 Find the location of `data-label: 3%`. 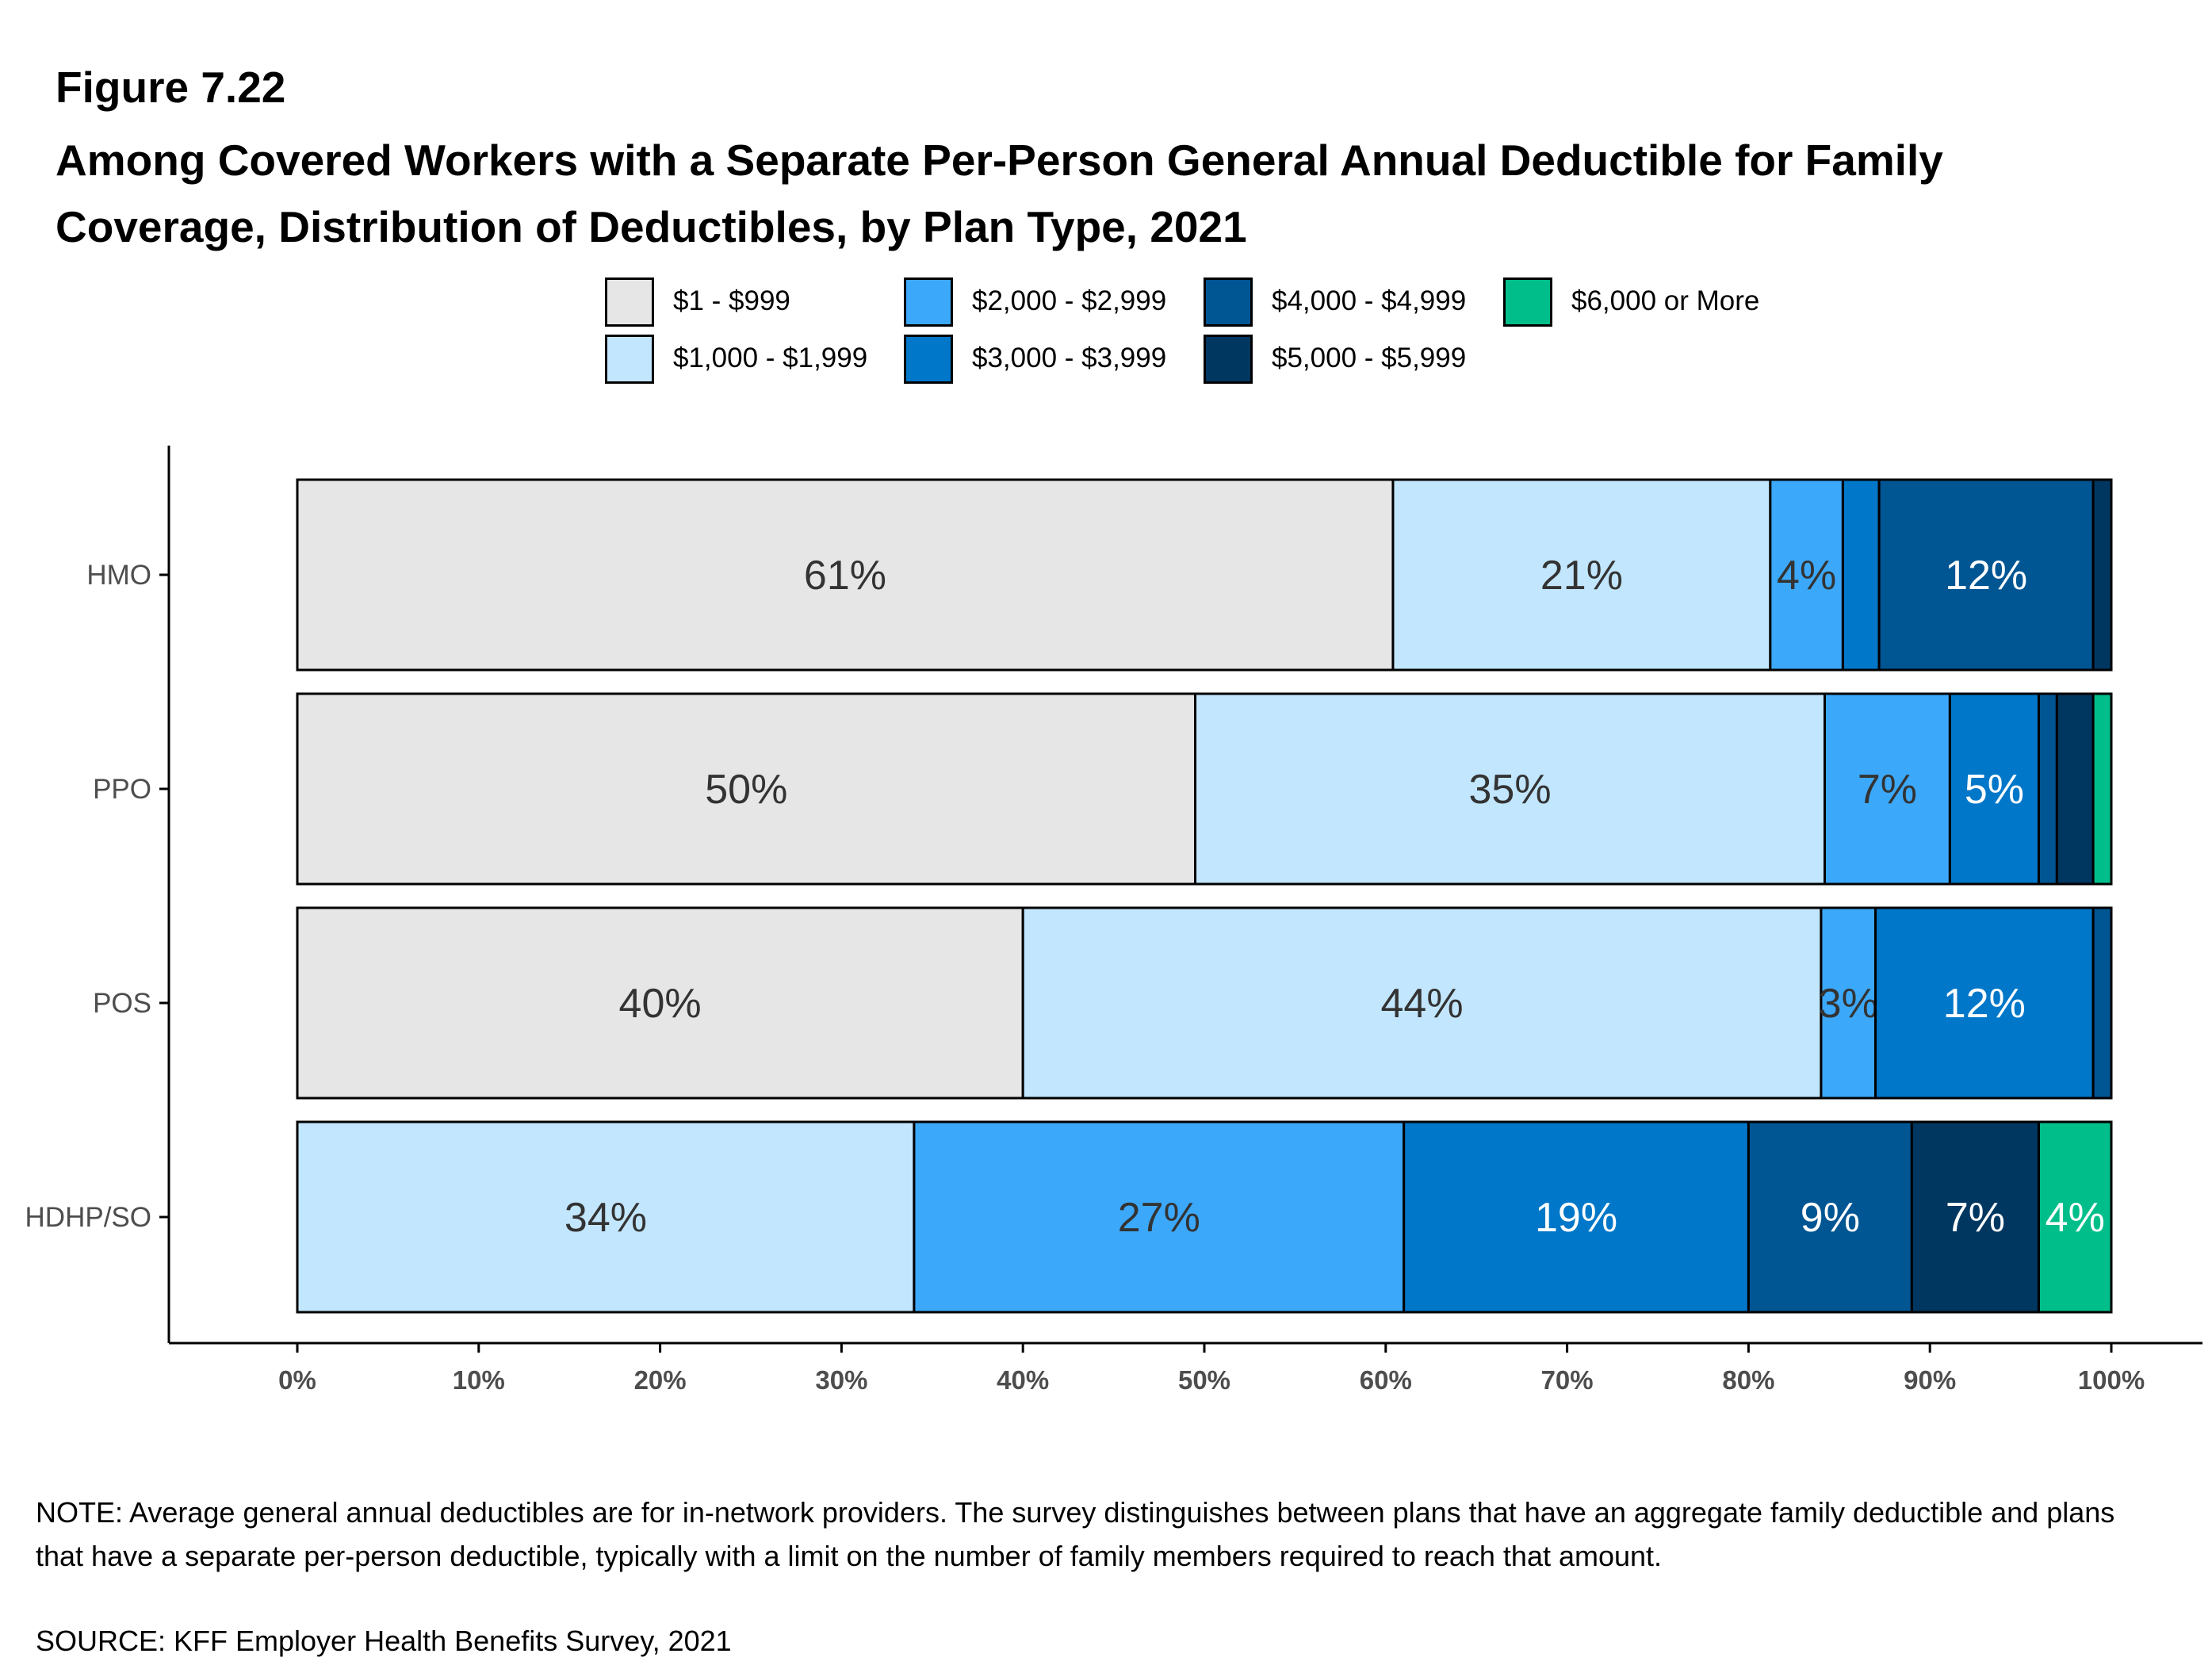

data-label: 3% is located at coordinates (1848, 1004).